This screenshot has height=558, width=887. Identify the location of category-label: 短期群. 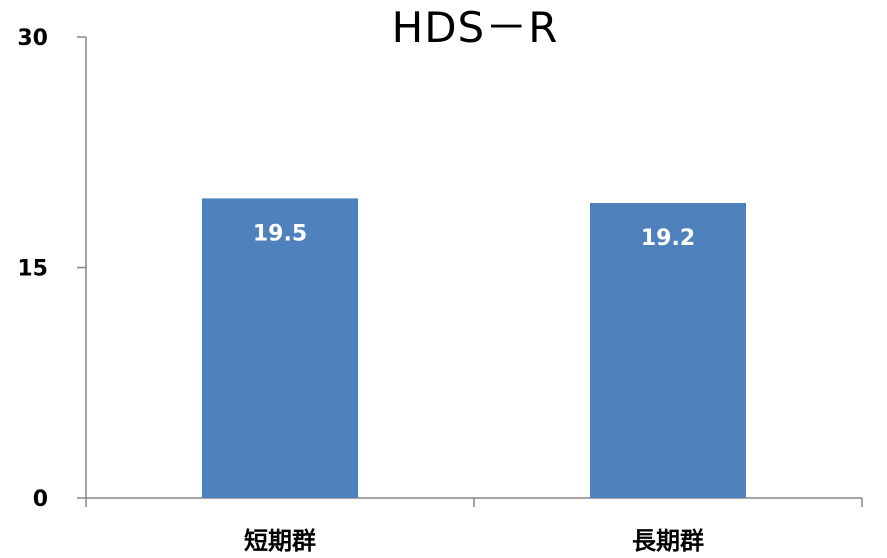
(280, 541).